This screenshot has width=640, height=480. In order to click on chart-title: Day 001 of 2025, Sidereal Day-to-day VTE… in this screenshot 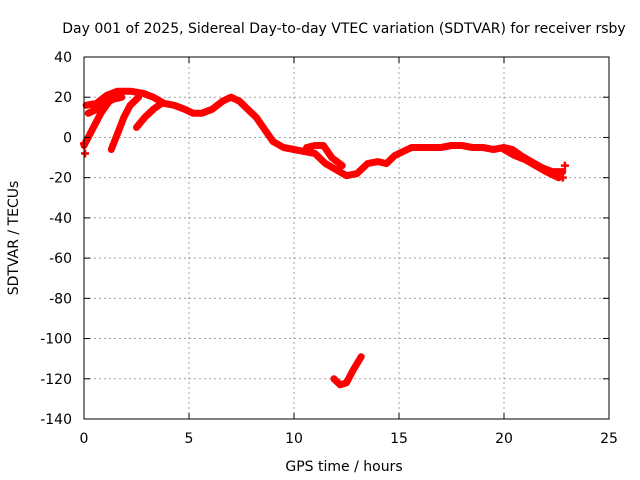, I will do `click(343, 29)`.